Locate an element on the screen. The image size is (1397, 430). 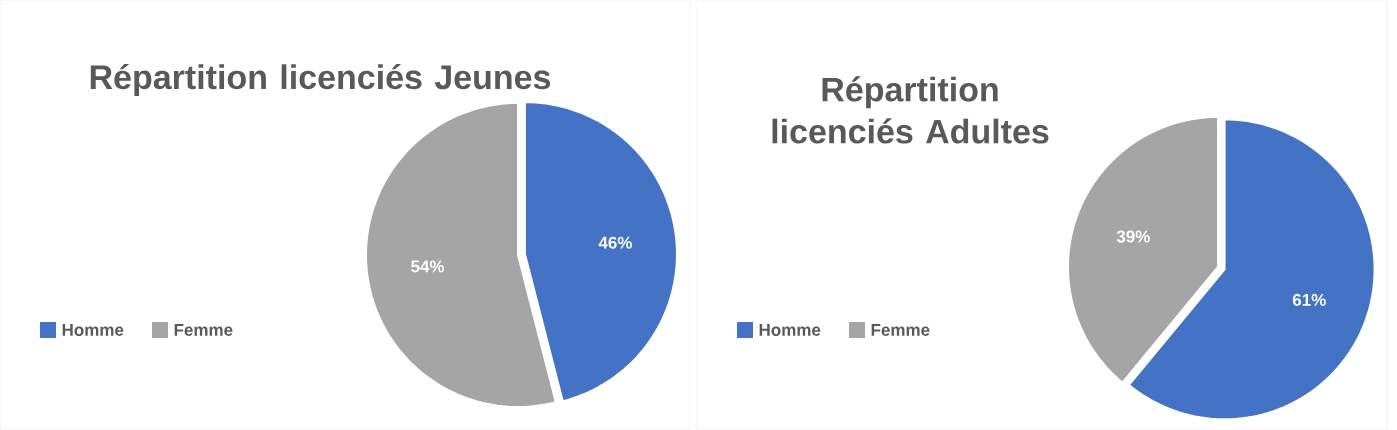
data-label: 61% is located at coordinates (1309, 299).